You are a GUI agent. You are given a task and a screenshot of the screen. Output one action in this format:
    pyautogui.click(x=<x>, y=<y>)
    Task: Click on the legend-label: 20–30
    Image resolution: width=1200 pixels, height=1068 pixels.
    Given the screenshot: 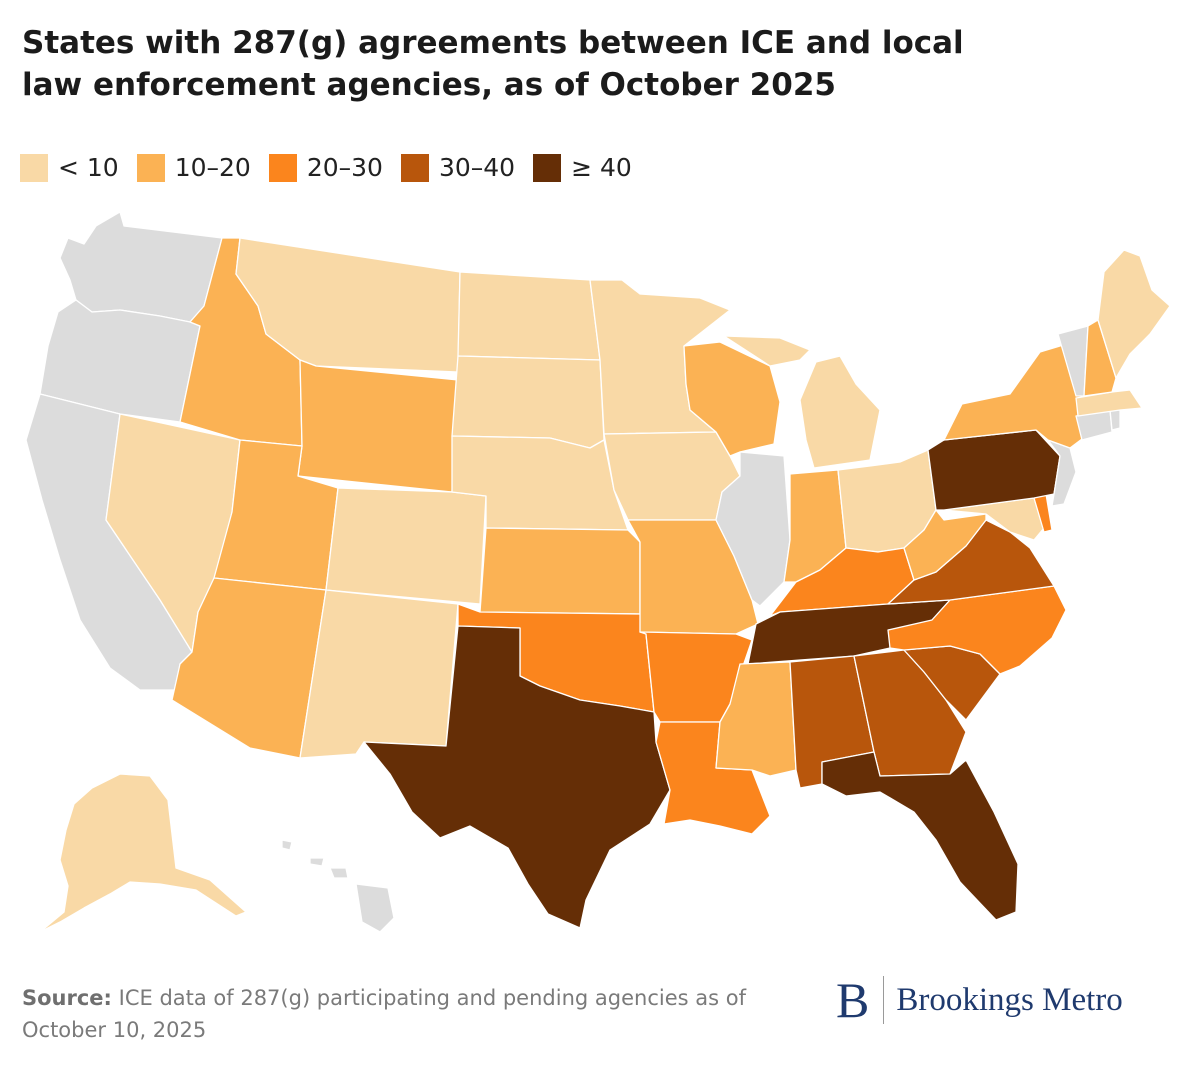 What is the action you would take?
    pyautogui.click(x=344, y=167)
    